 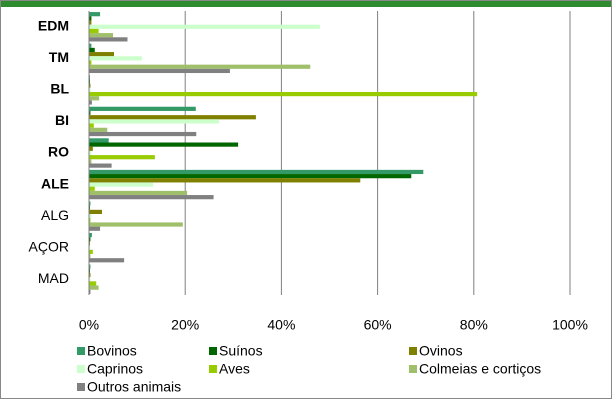 I want to click on x-tick-label: 100%, so click(x=570, y=325).